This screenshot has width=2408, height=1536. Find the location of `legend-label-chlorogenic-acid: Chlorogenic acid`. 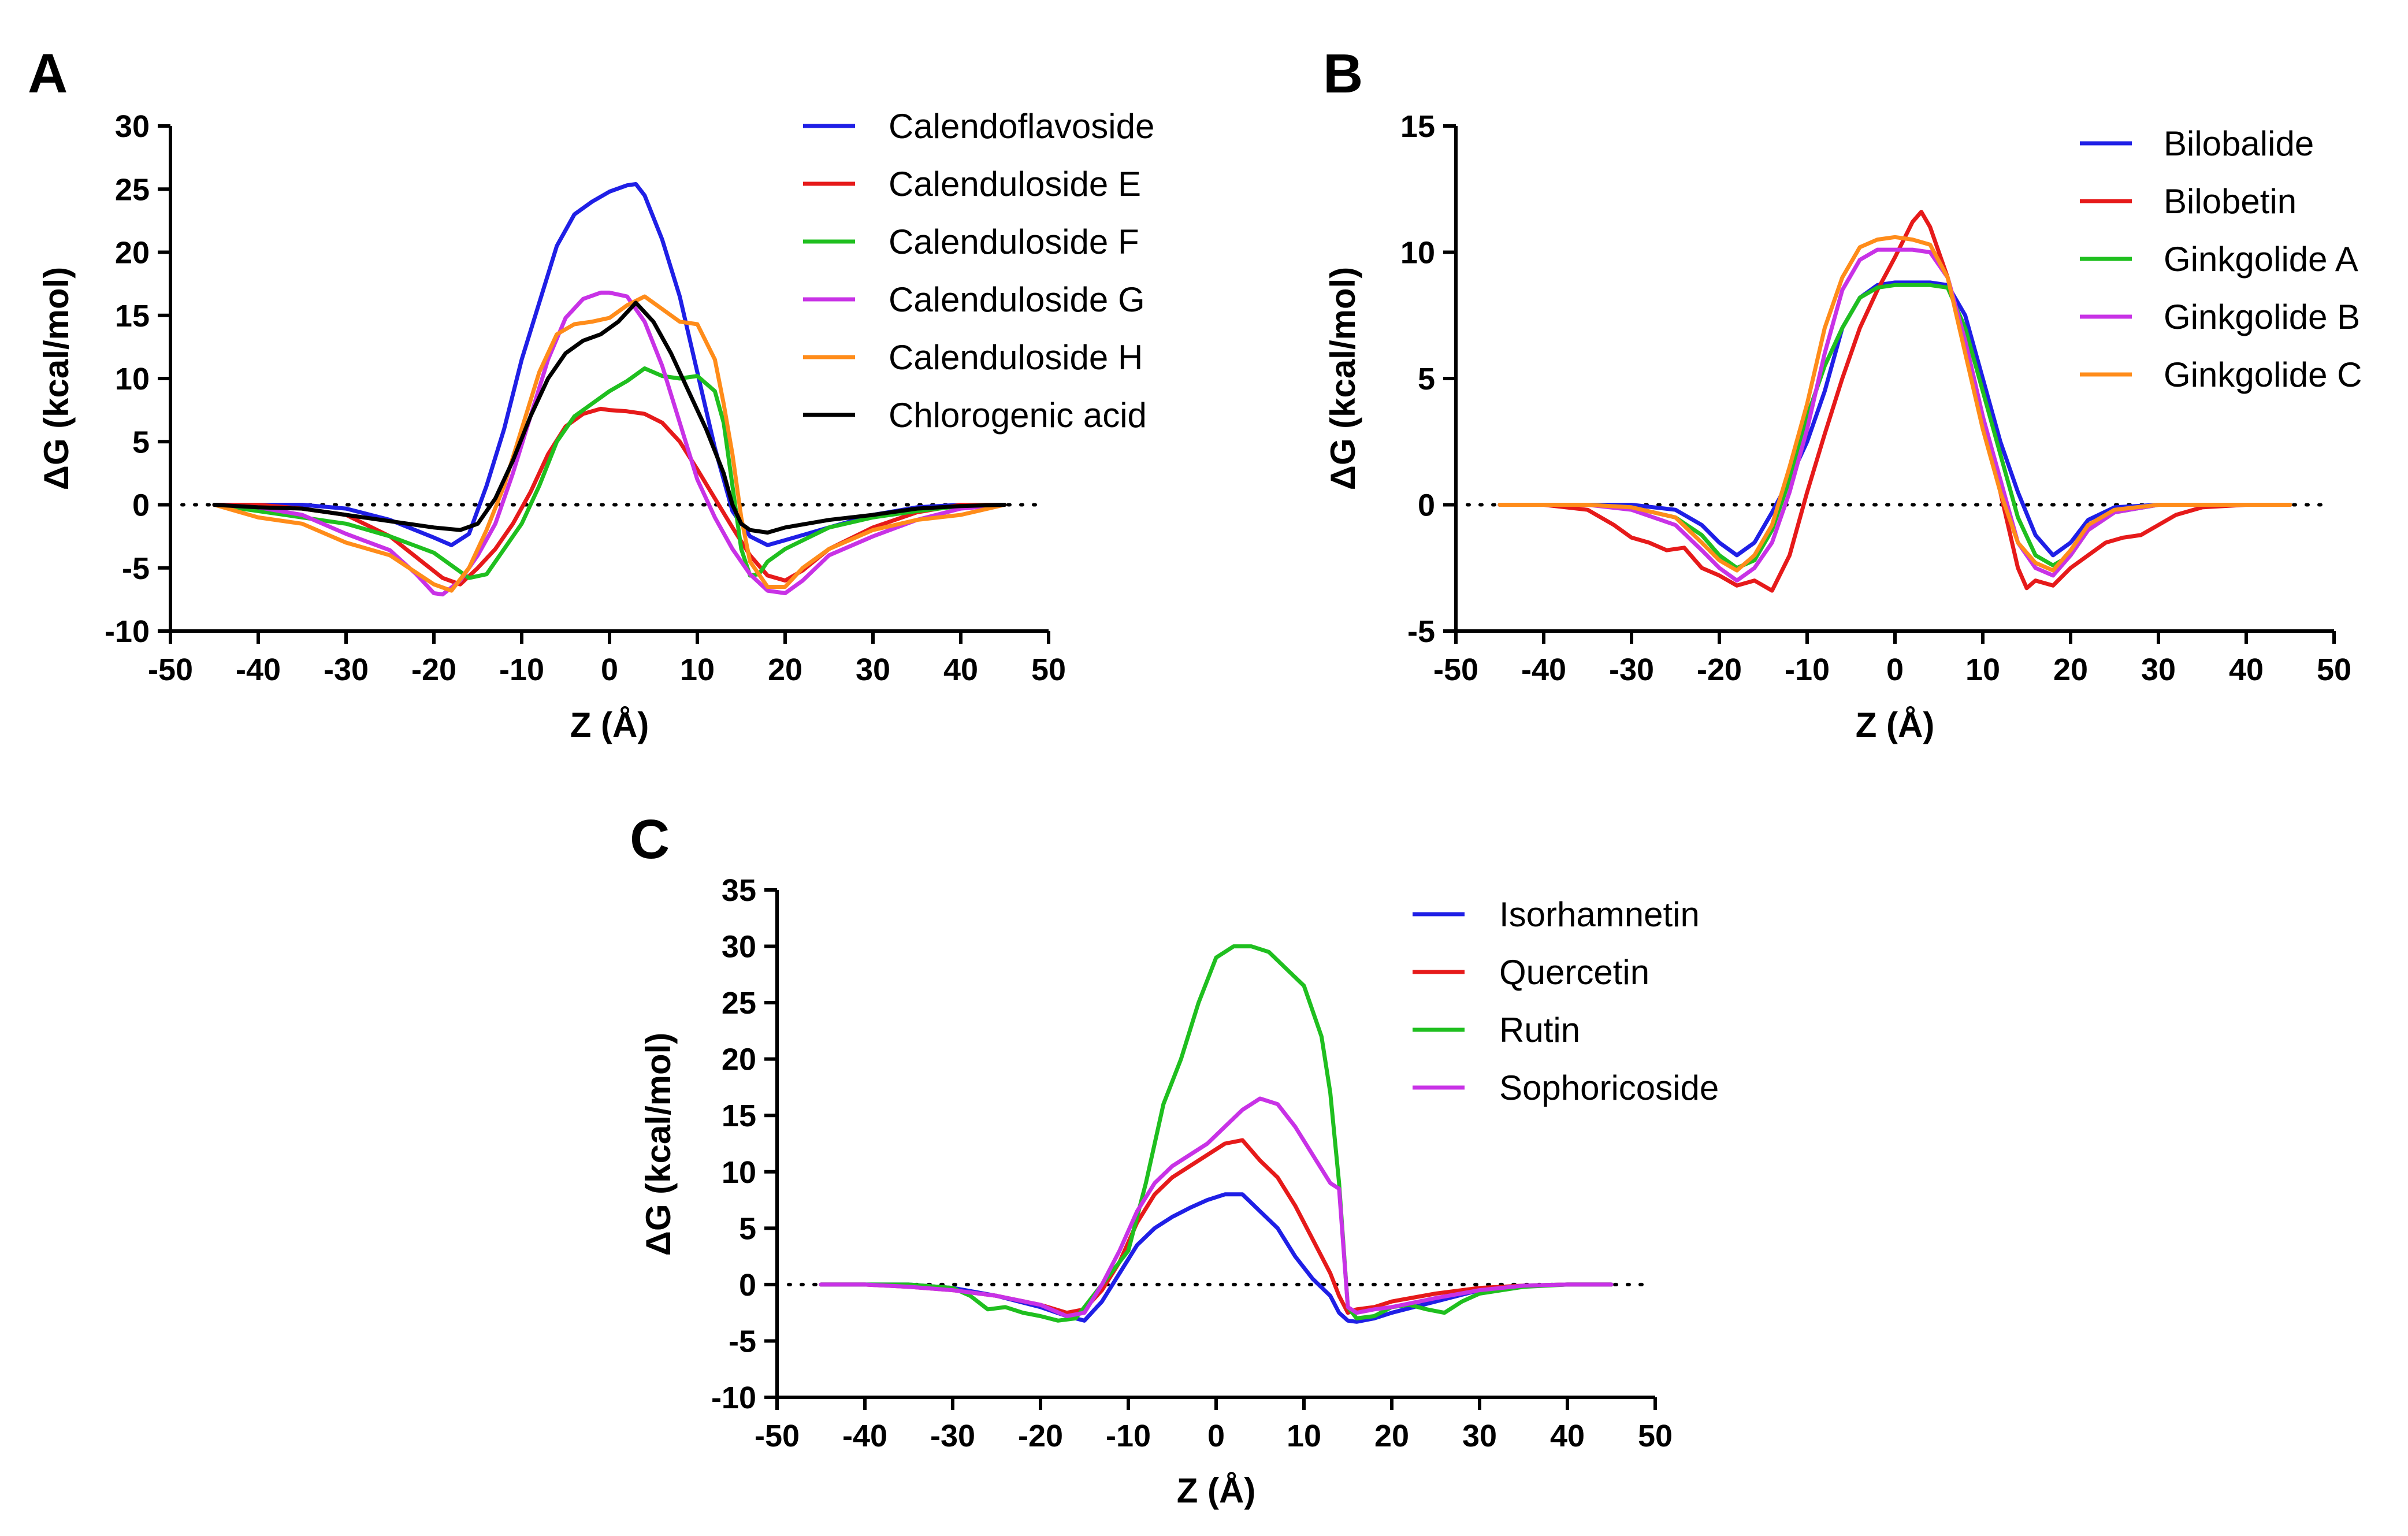

legend-label-chlorogenic-acid: Chlorogenic acid is located at coordinates (1018, 415).